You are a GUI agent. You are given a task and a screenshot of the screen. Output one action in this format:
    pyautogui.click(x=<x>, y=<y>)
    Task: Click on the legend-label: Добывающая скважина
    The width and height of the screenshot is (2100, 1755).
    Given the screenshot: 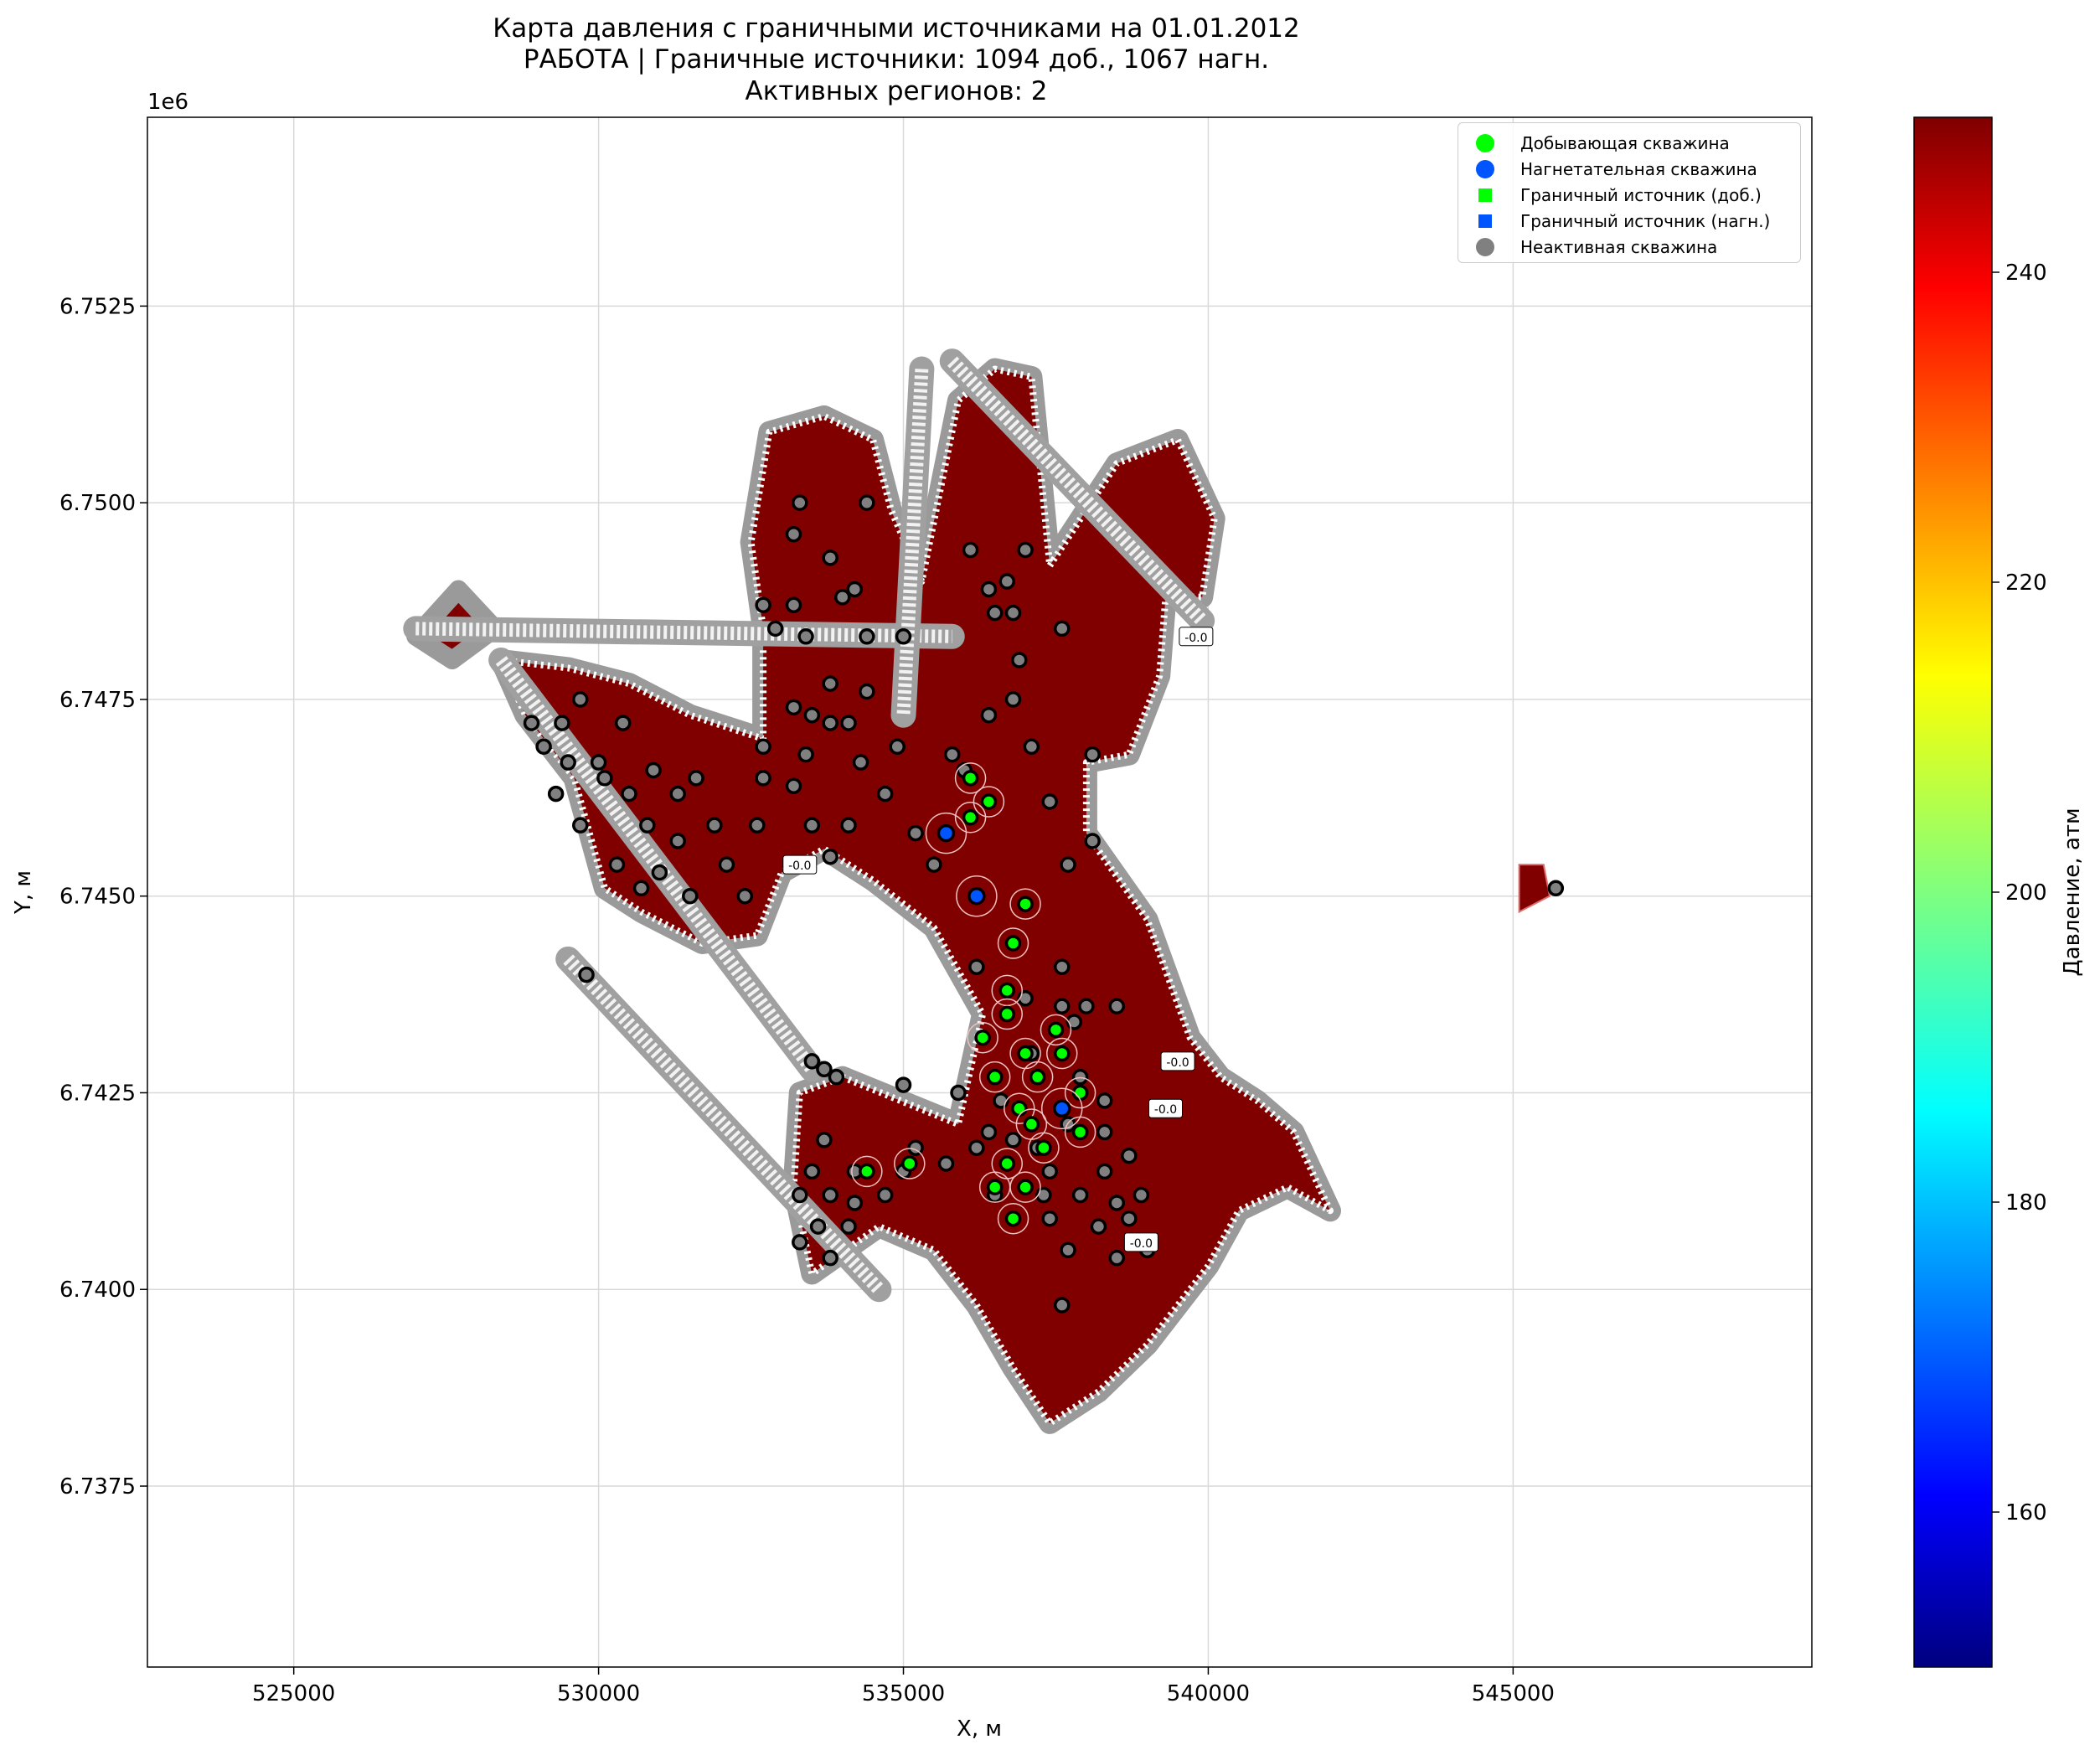 What is the action you would take?
    pyautogui.click(x=1625, y=142)
    